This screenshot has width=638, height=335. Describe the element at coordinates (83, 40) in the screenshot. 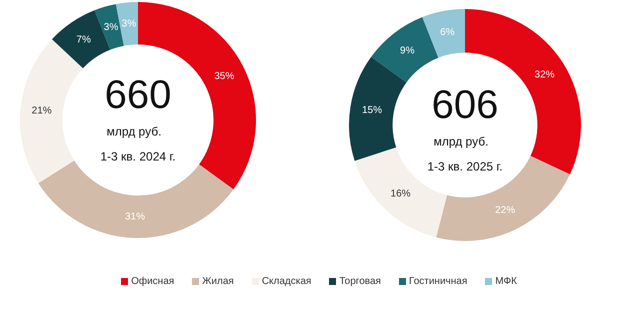

I see `data-label: 7%` at that location.